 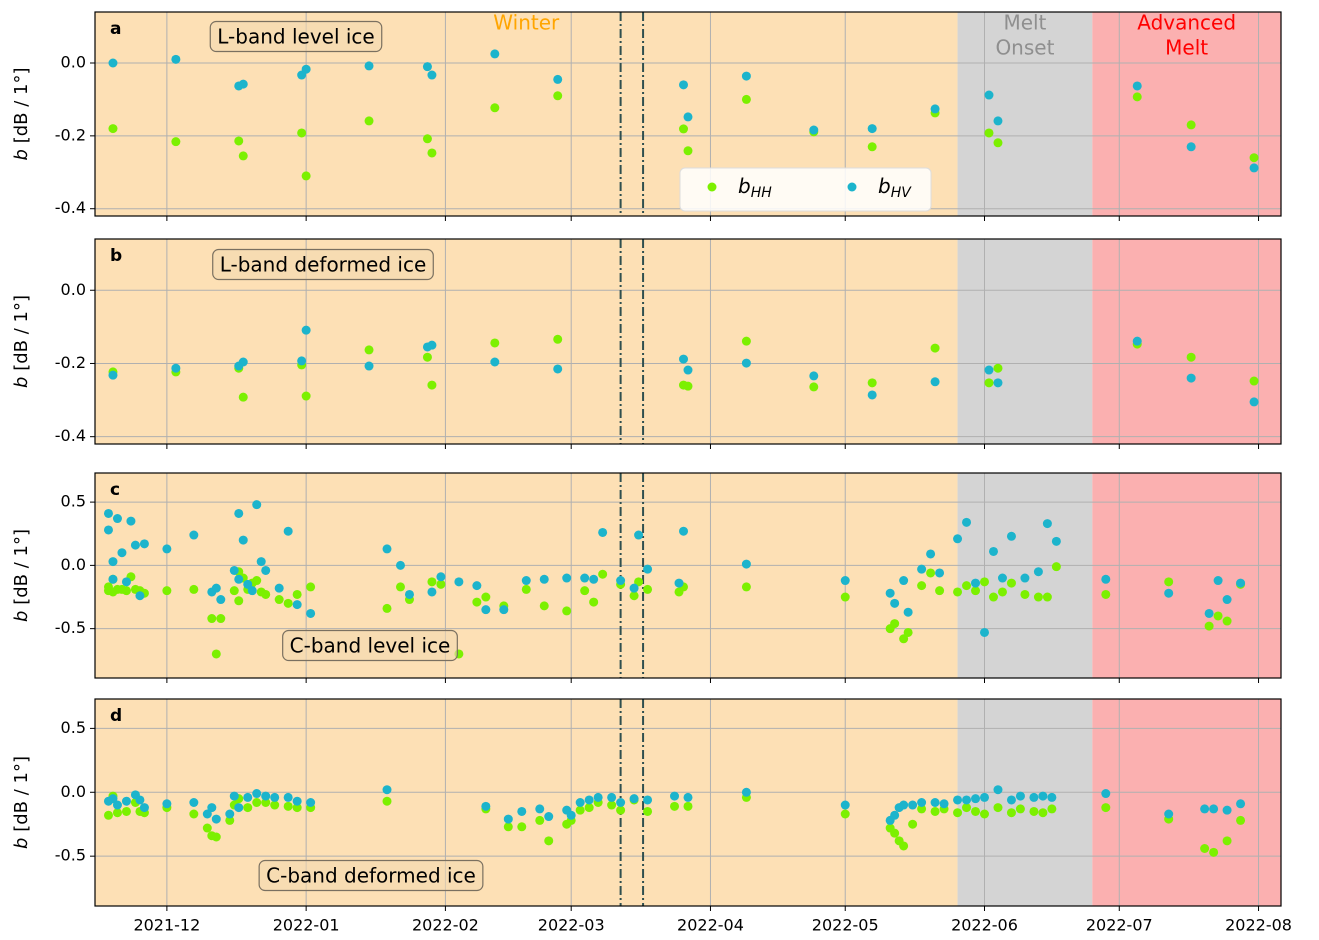 What do you see at coordinates (1186, 23) in the screenshot?
I see `period-label: Advanced` at bounding box center [1186, 23].